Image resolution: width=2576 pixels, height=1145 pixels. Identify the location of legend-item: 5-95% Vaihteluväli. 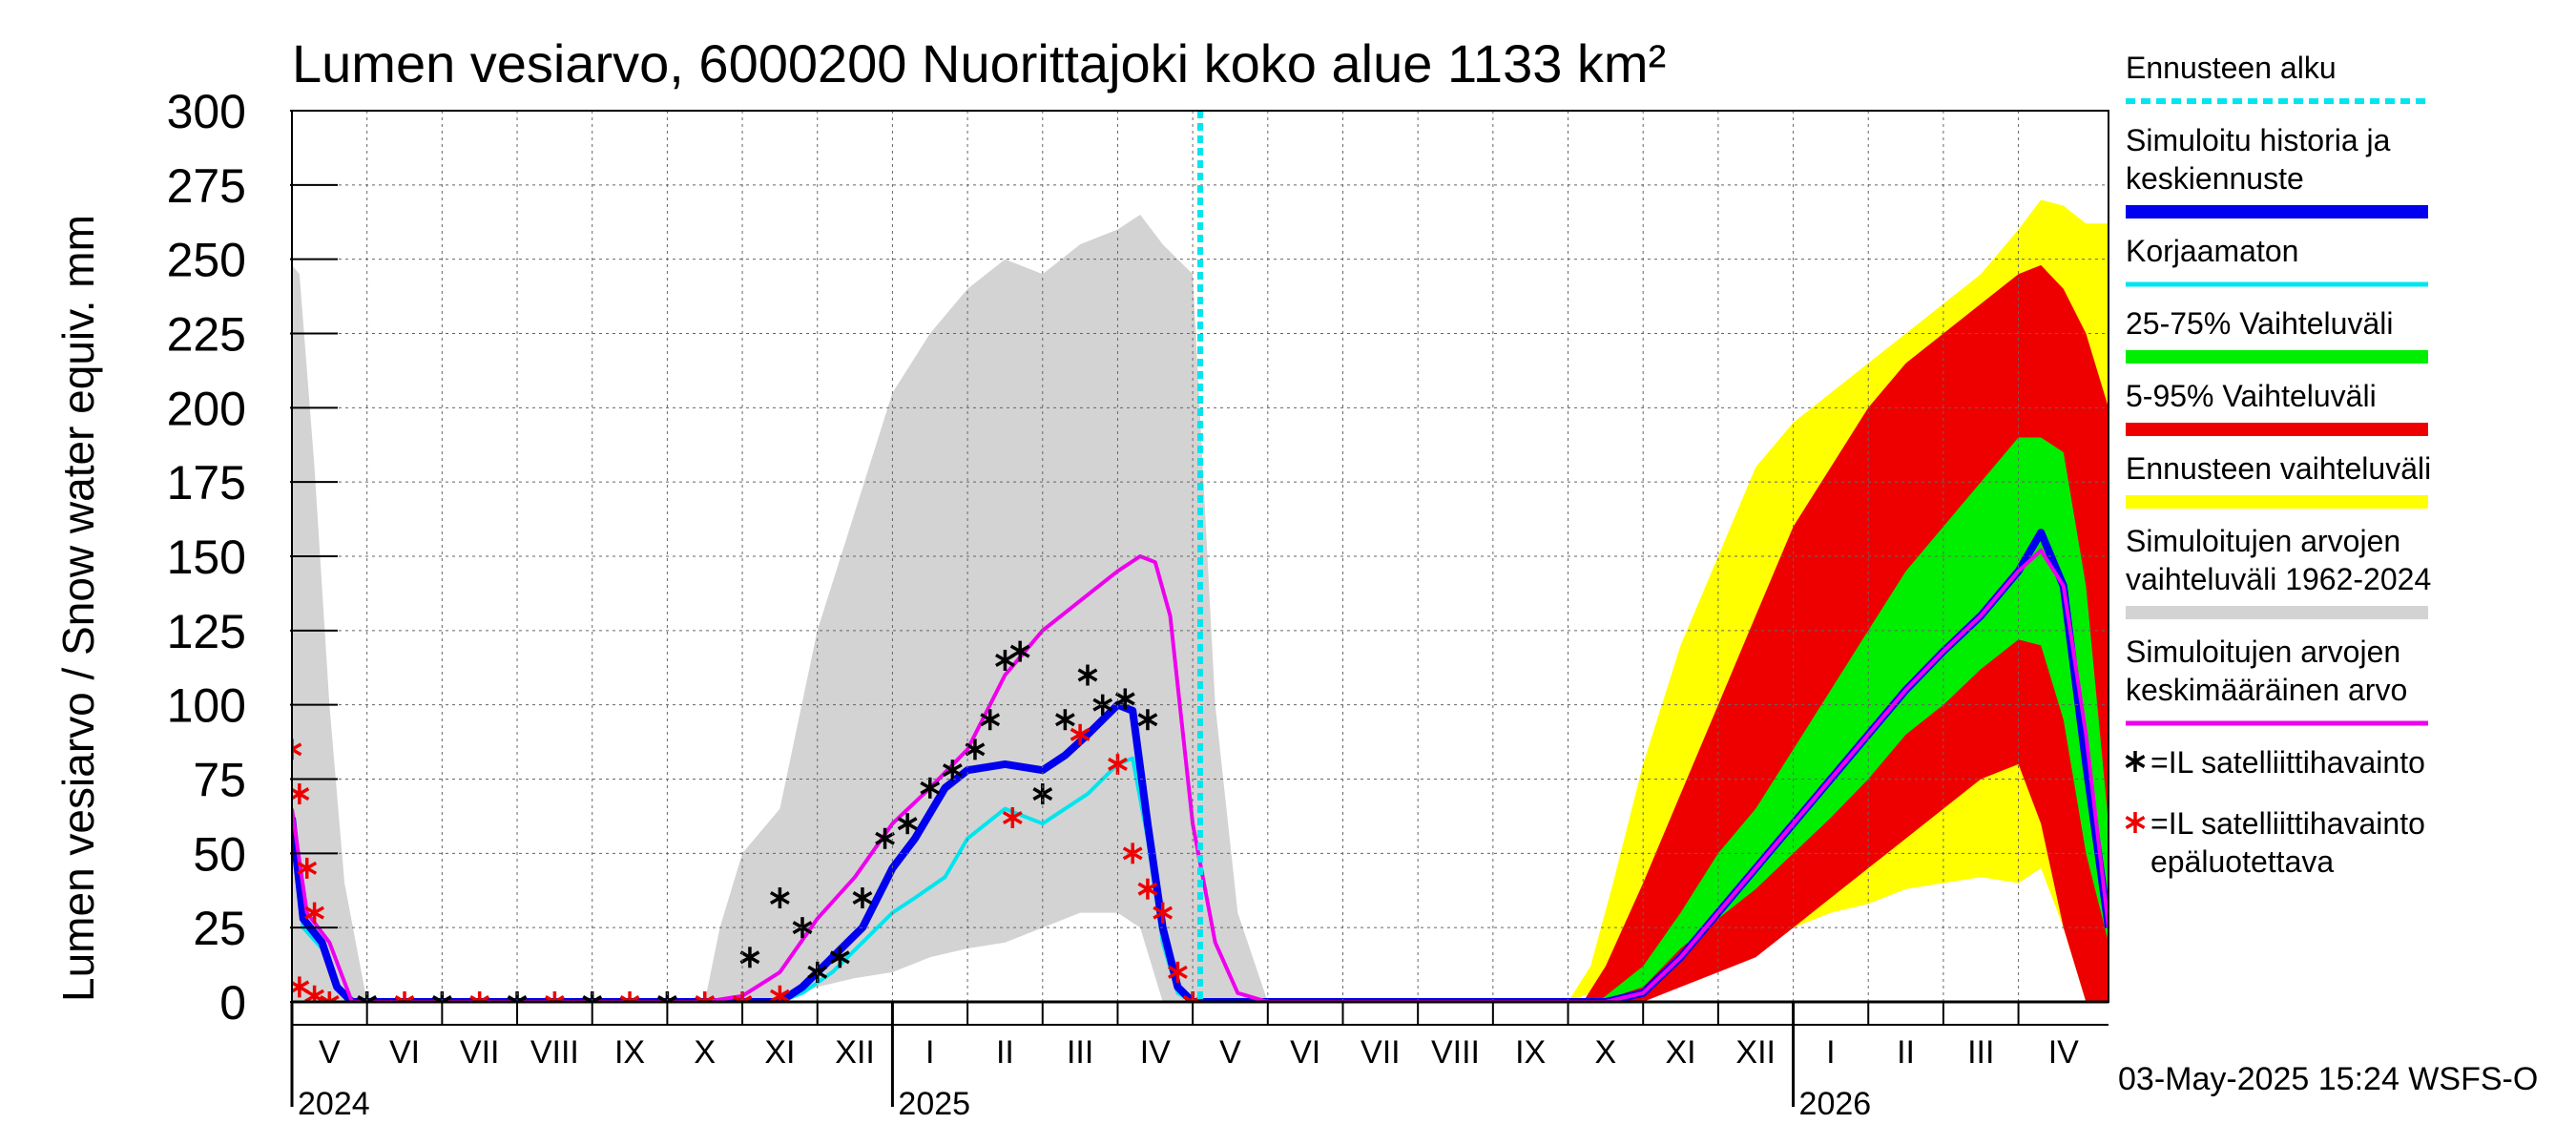
(2277, 407).